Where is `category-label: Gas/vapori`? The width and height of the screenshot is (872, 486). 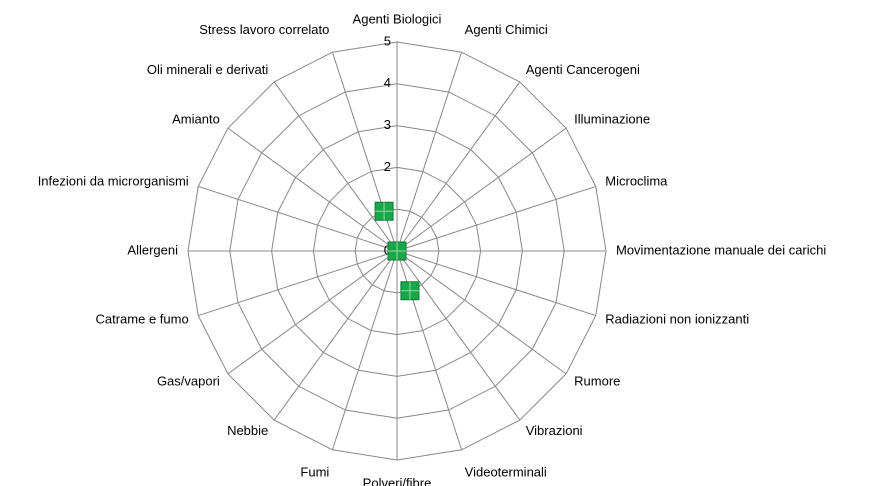 category-label: Gas/vapori is located at coordinates (188, 381).